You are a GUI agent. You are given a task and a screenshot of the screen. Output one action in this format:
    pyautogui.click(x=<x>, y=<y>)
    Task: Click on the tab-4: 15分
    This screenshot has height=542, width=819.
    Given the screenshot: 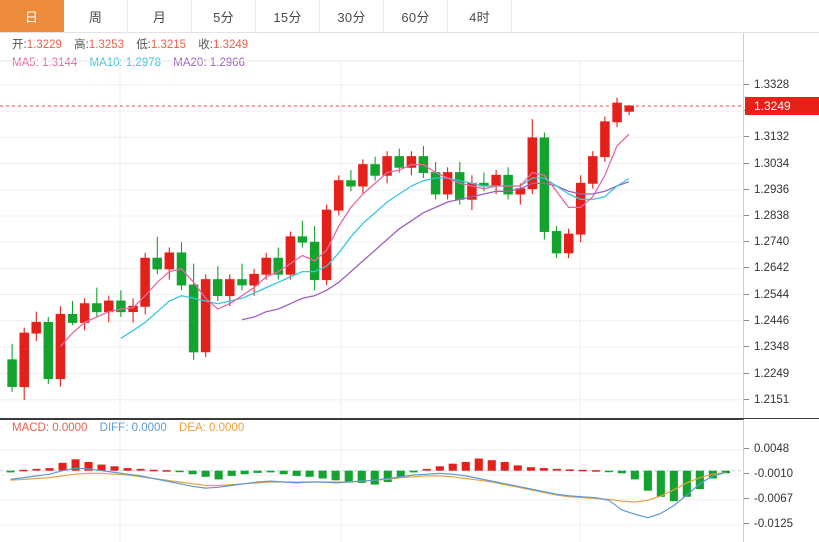 What is the action you would take?
    pyautogui.click(x=288, y=16)
    